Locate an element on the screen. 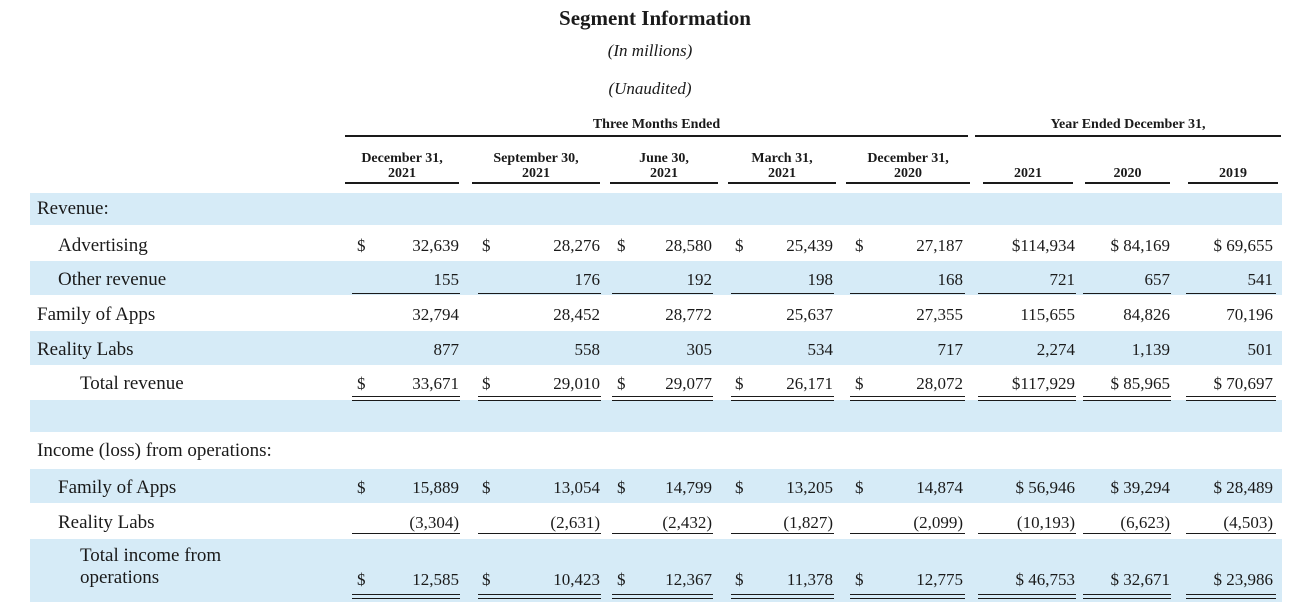 The width and height of the screenshot is (1300, 615). band-total-income is located at coordinates (656, 570).